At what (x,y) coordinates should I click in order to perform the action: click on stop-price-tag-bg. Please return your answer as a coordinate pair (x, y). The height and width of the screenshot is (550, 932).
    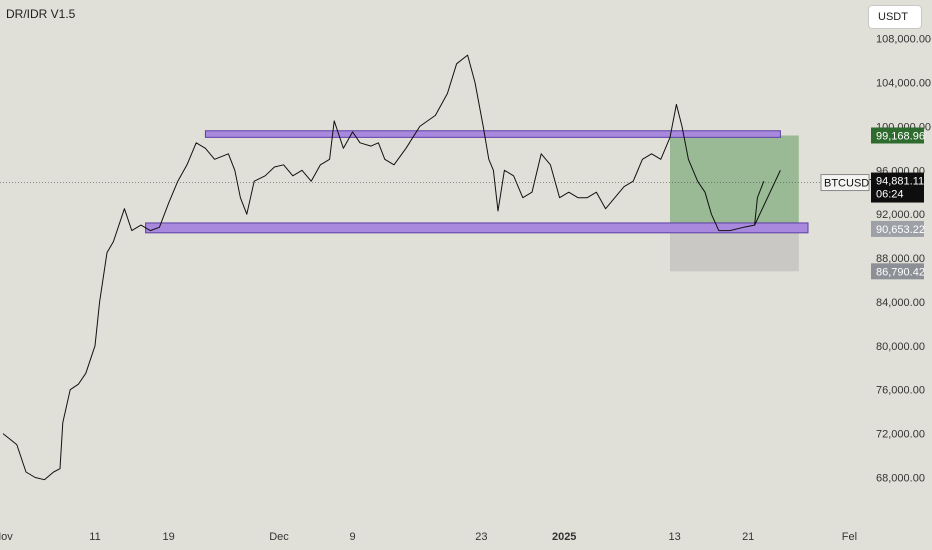
    Looking at the image, I should click on (897, 271).